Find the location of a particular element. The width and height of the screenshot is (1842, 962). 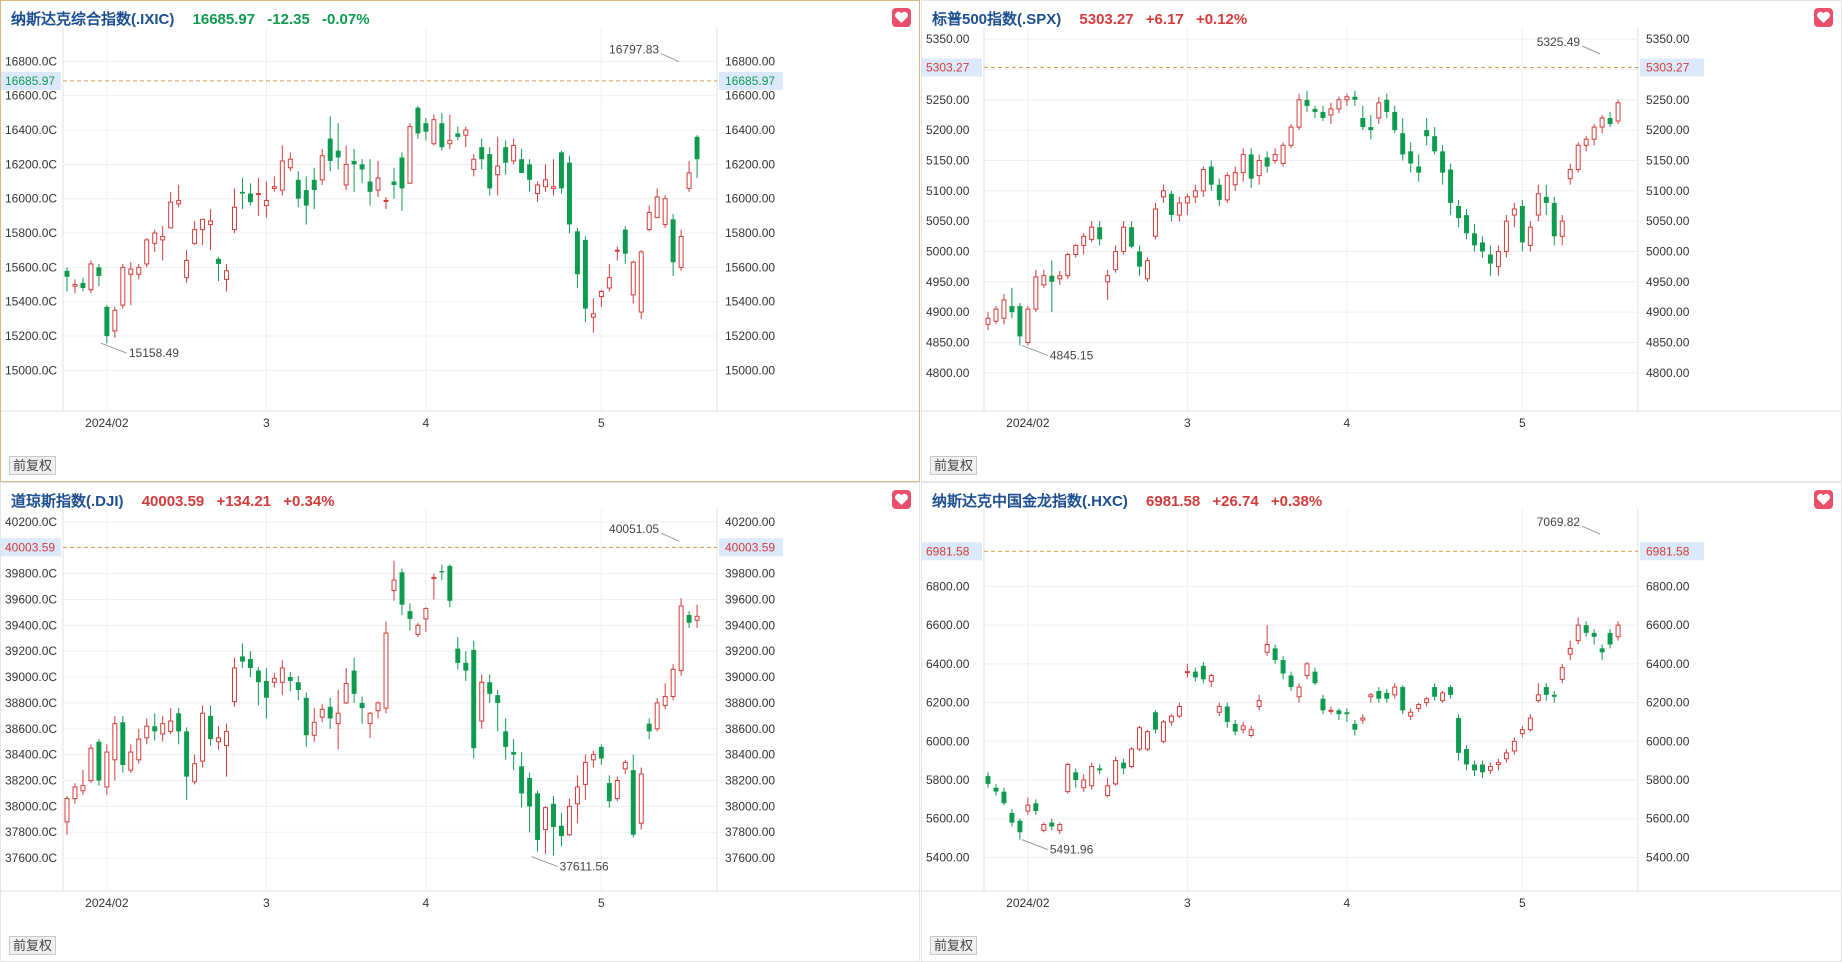

y-tick-label-left: 5600.00 is located at coordinates (948, 819).